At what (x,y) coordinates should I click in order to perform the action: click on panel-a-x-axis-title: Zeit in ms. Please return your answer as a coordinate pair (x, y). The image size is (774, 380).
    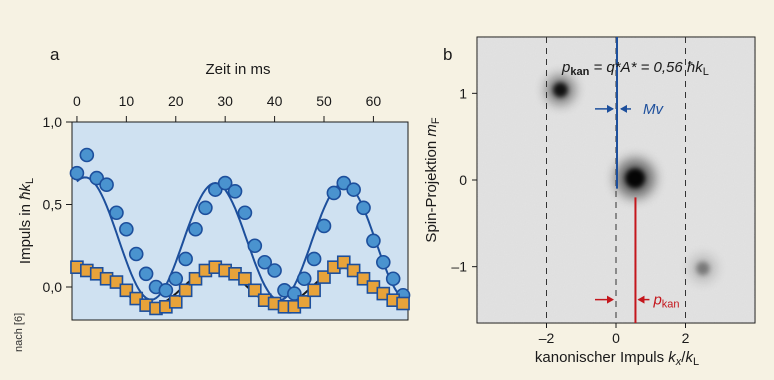
    Looking at the image, I should click on (237, 69).